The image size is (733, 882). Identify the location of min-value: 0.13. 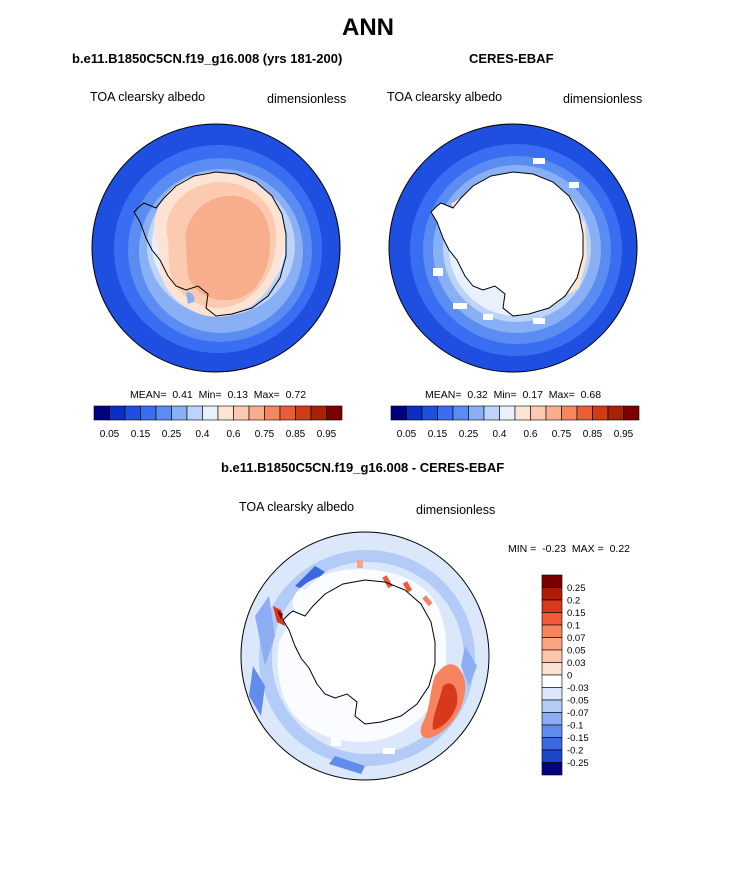
(237, 395).